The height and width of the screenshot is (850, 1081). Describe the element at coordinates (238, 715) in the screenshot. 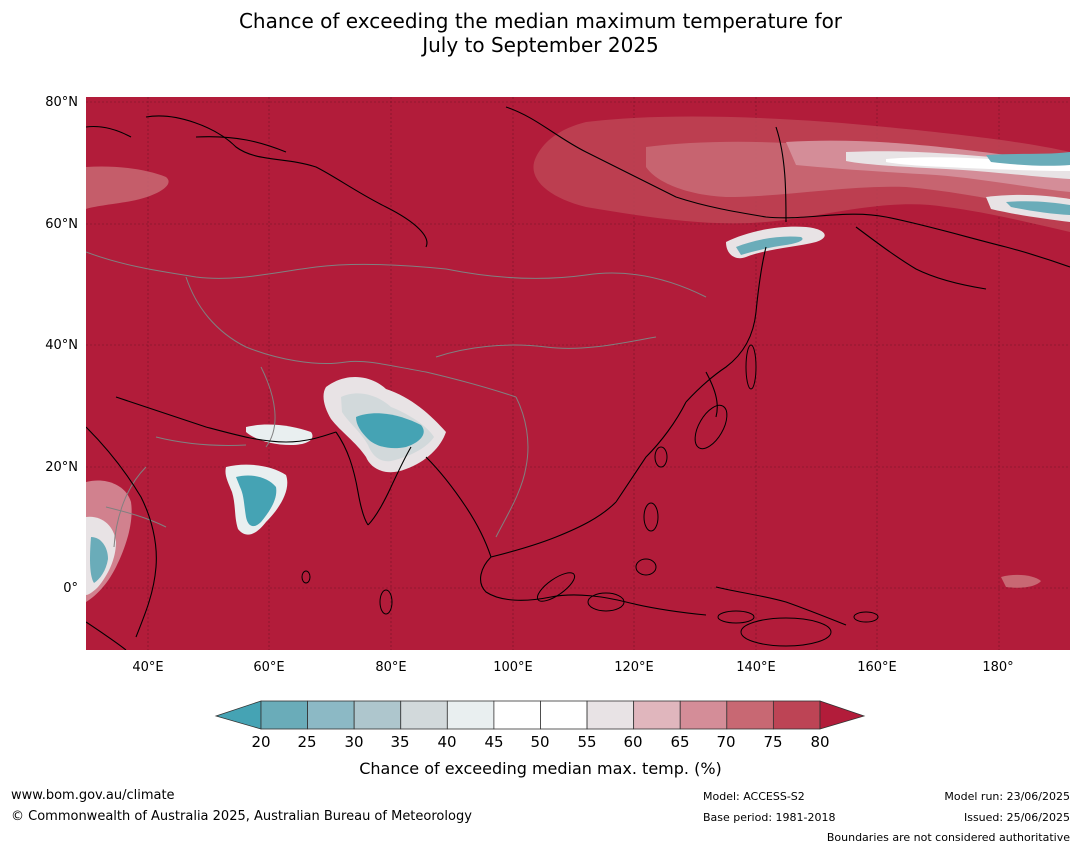

I see `colorbar-under-arrow` at that location.